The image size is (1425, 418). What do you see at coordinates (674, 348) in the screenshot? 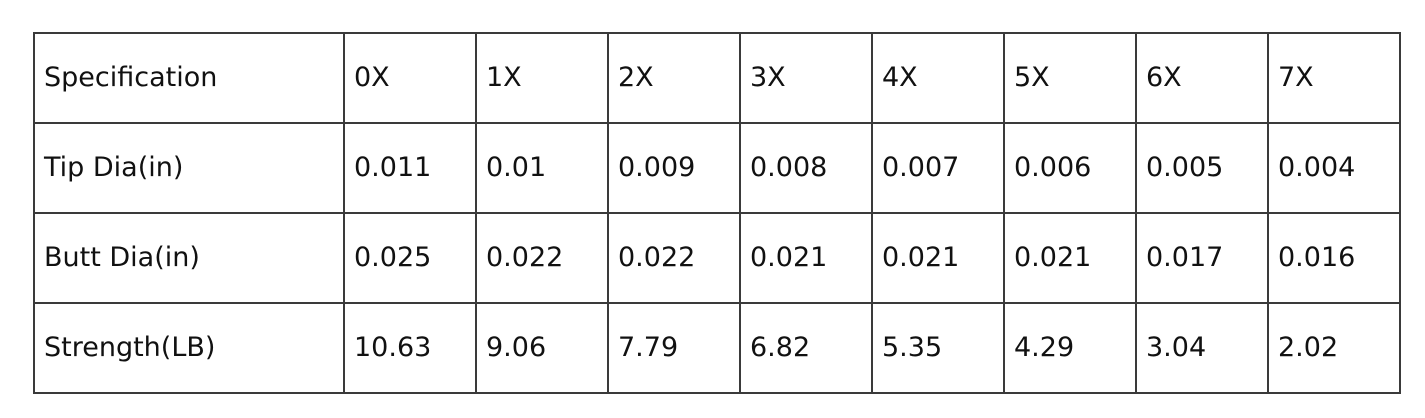
I see `cell-strength-2x: 7.79` at bounding box center [674, 348].